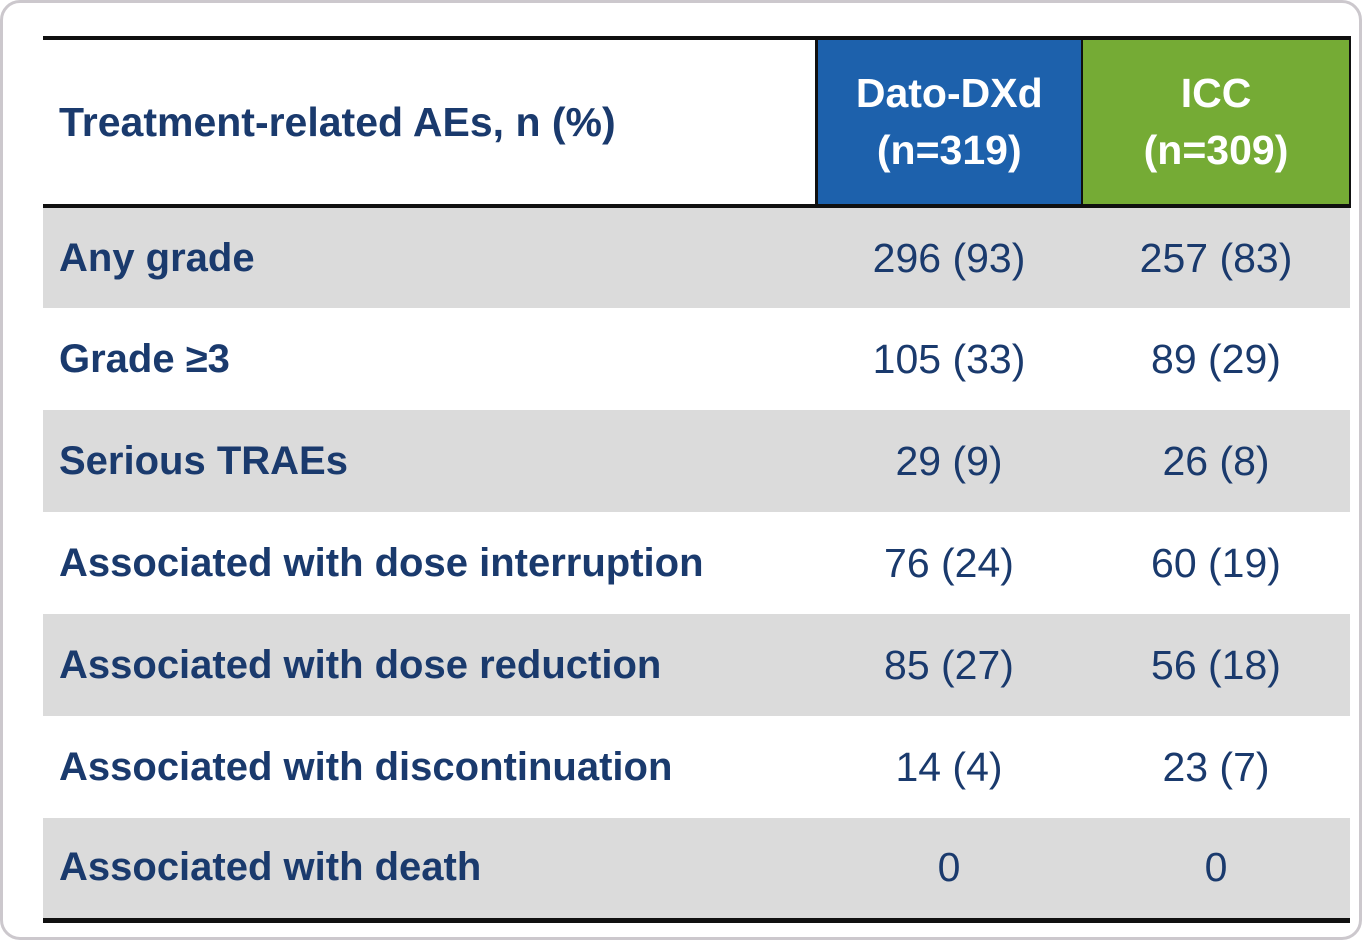  I want to click on icc-value: 56 (18), so click(1216, 664).